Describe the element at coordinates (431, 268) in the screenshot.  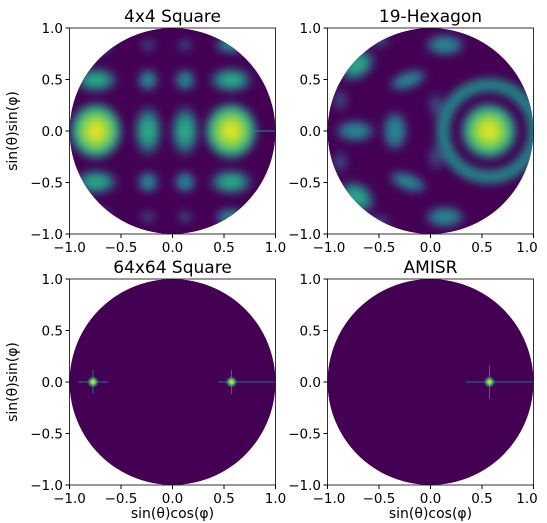
I see `chart-title: AMISR` at that location.